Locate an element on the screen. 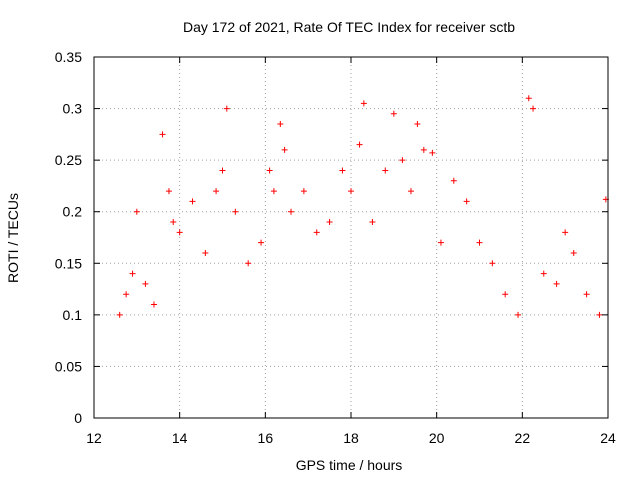 This screenshot has height=480, width=640. x-tick-label: 20 is located at coordinates (437, 438).